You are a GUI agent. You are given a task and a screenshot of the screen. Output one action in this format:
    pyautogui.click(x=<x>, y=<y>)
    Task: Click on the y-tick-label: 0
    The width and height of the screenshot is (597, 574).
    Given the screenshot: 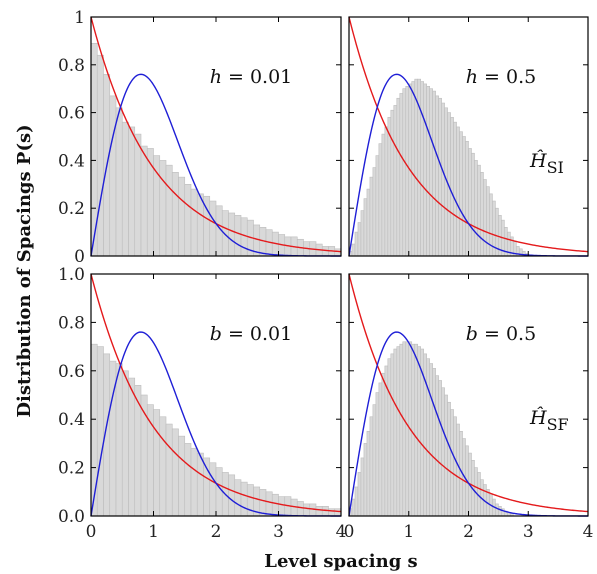 What is the action you would take?
    pyautogui.click(x=79, y=257)
    